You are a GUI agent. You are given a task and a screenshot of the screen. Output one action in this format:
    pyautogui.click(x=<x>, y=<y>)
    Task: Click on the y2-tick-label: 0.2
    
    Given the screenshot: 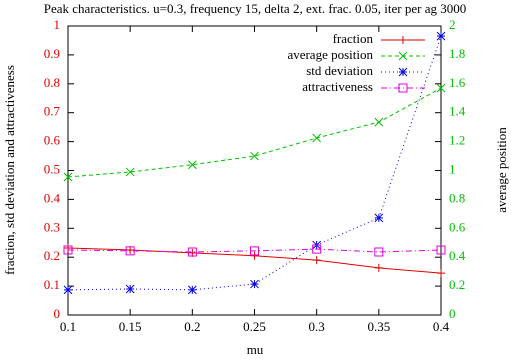 What is the action you would take?
    pyautogui.click(x=457, y=284)
    